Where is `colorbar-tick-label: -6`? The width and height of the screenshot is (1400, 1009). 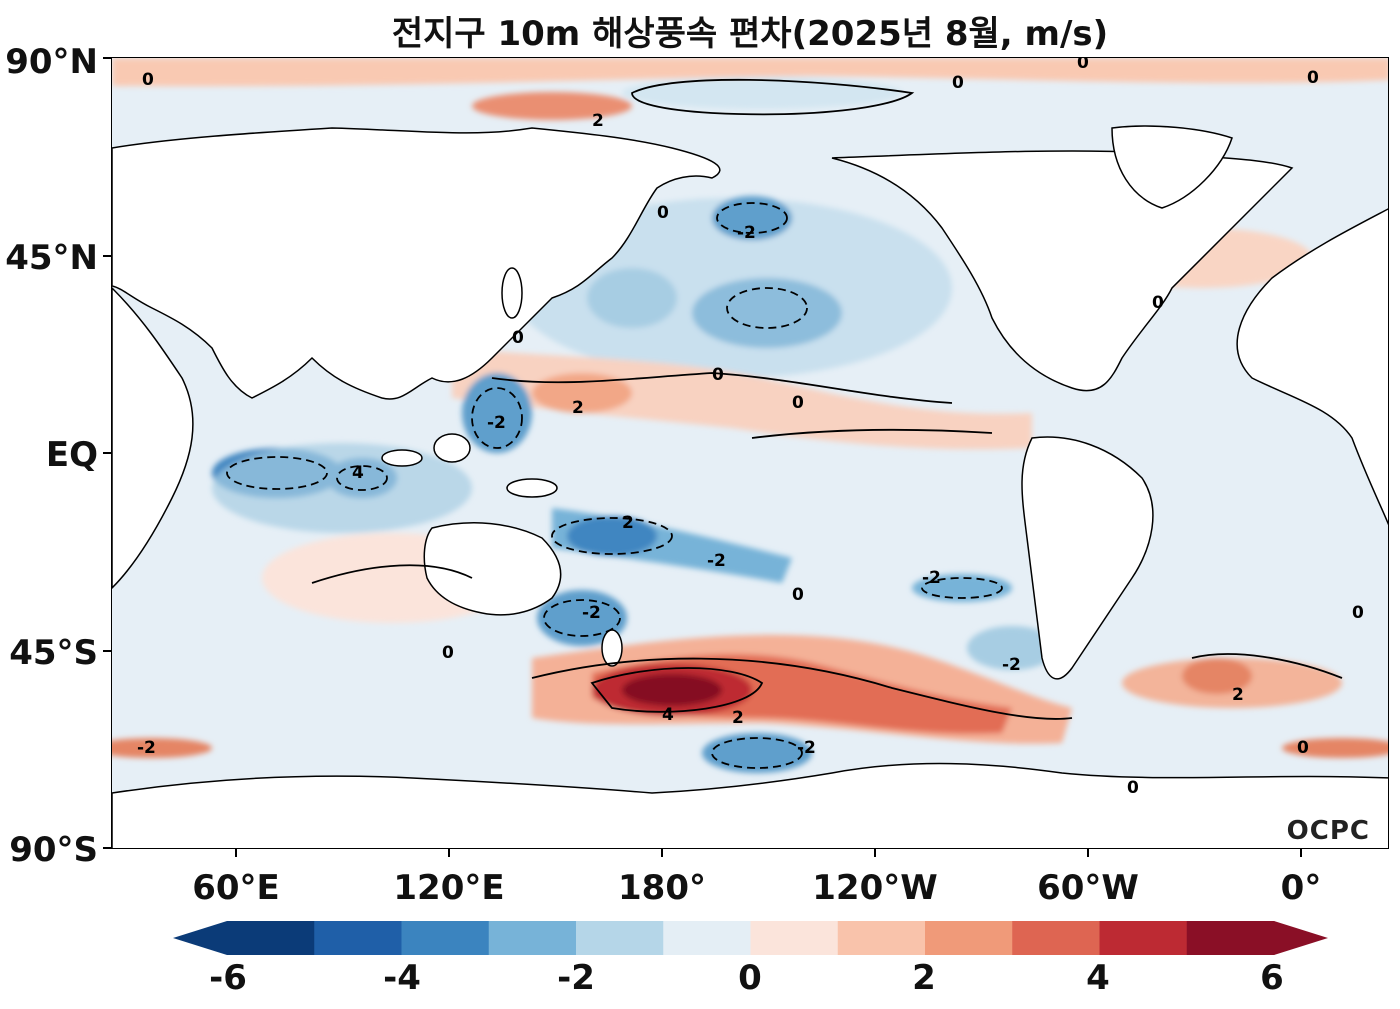 colorbar-tick-label: -6 is located at coordinates (228, 978).